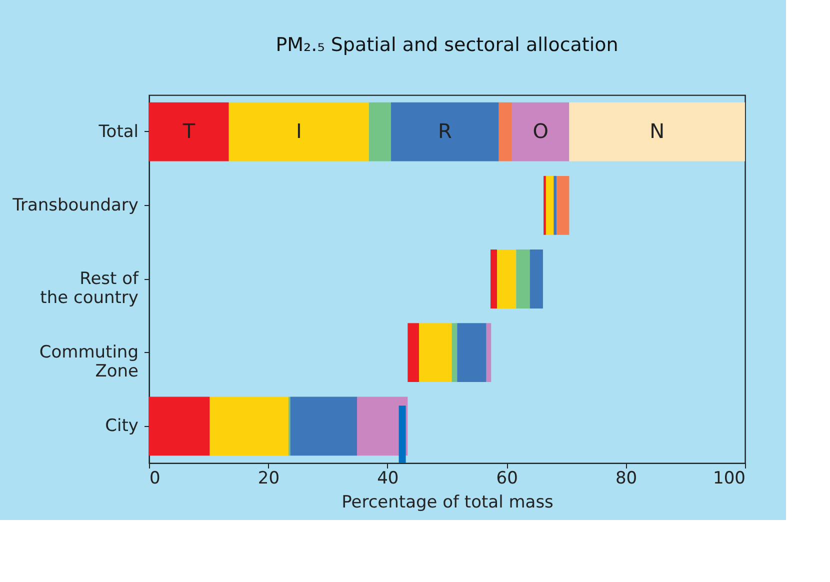 This screenshot has height=582, width=830. I want to click on y-tick-label: Commuting Zone, so click(88, 362).